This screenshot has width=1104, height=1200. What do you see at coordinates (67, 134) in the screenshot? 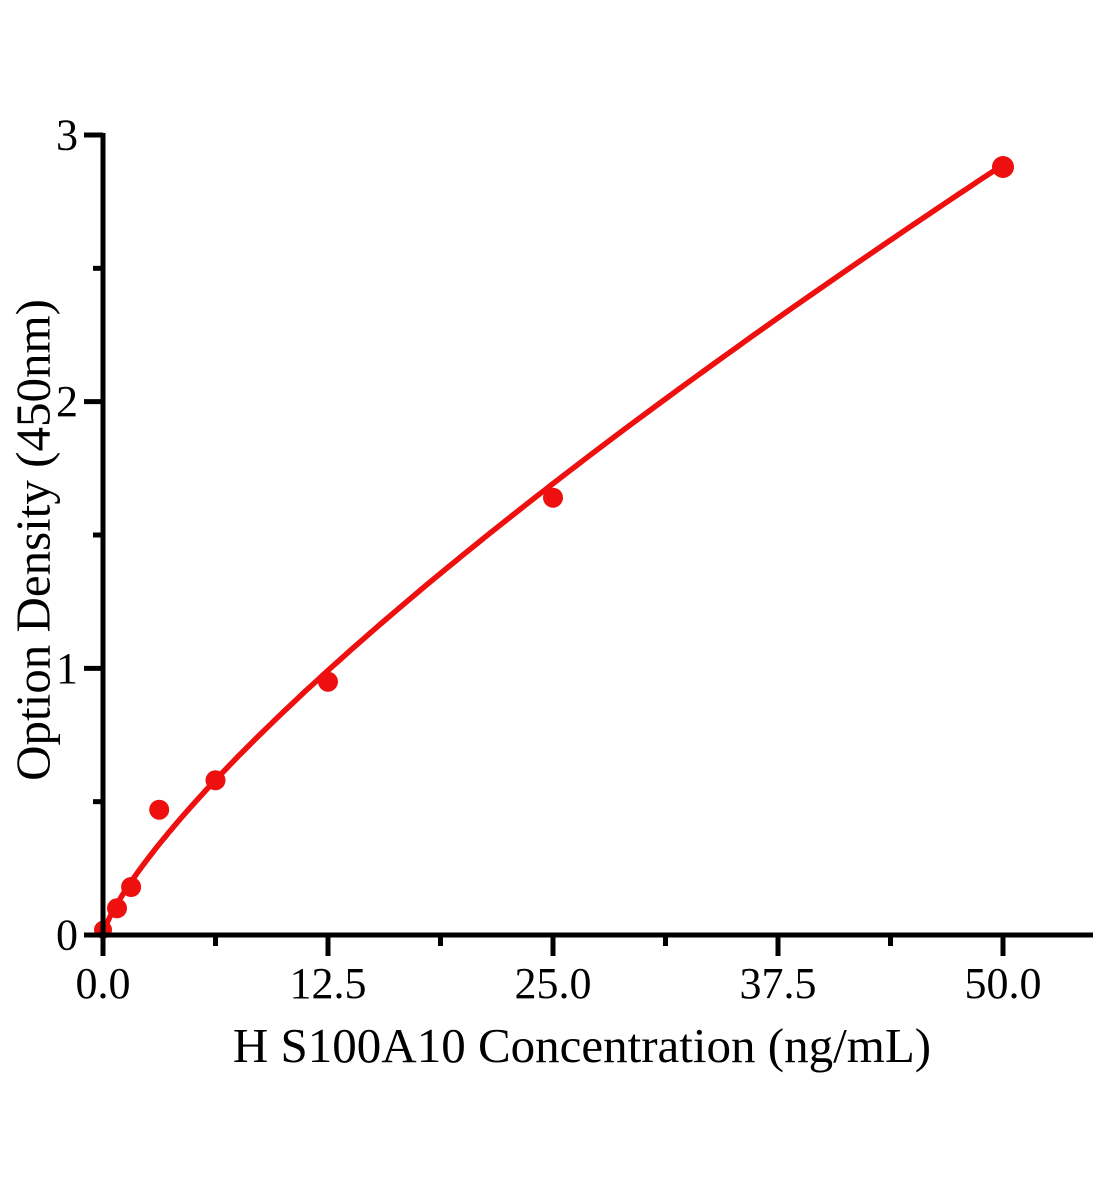
I see `y-tick-label: 3` at bounding box center [67, 134].